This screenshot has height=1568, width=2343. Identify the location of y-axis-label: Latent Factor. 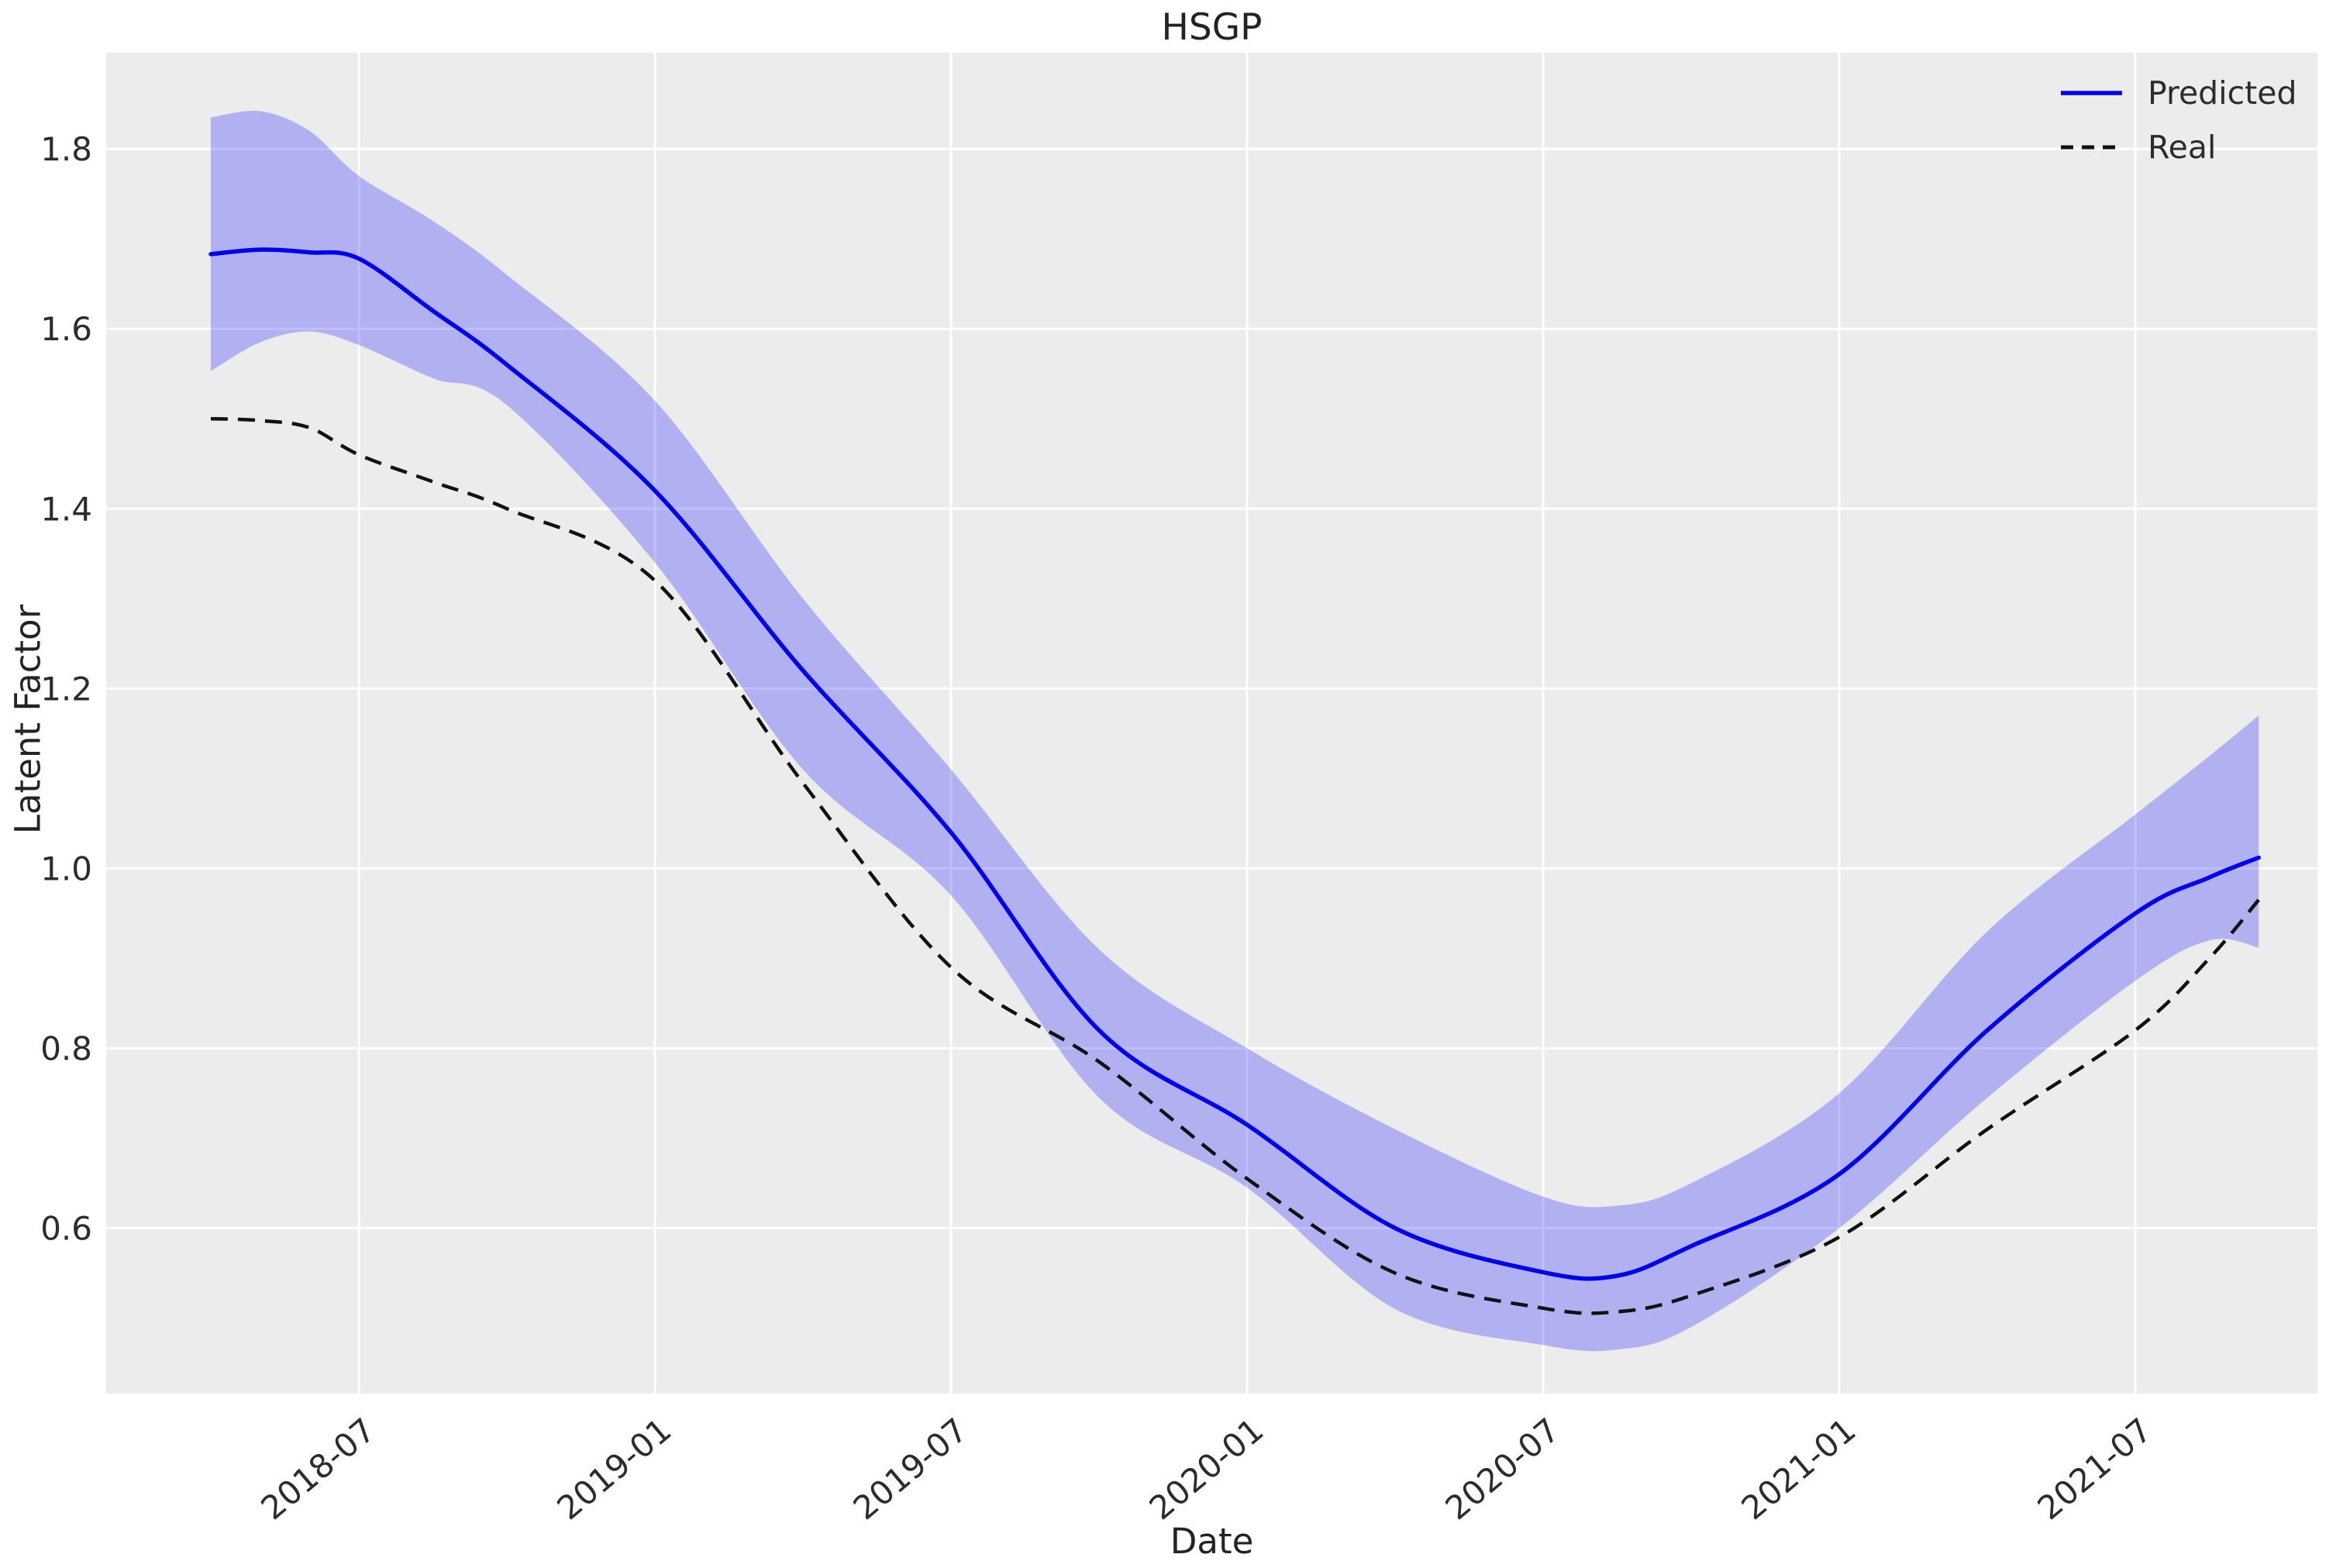
(28, 719).